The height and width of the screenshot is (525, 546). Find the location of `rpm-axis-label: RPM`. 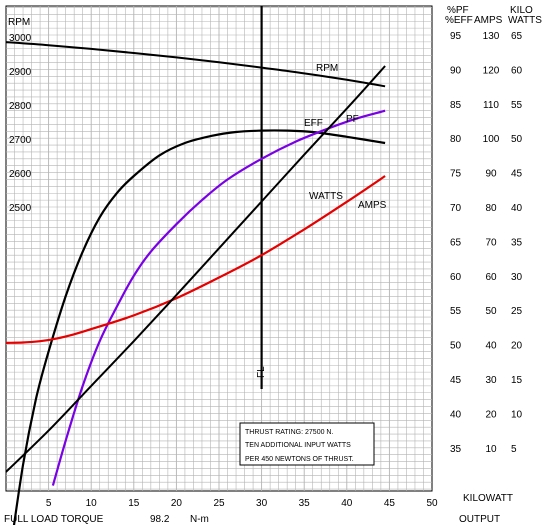

rpm-axis-label: RPM is located at coordinates (19, 22).